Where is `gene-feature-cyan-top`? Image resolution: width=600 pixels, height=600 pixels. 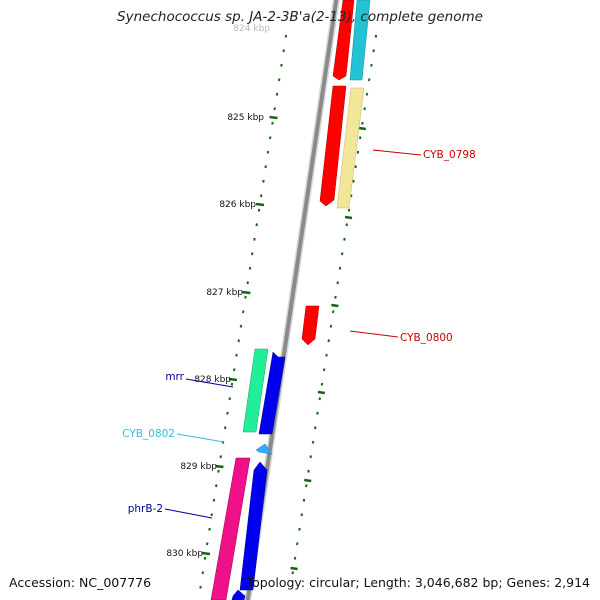 gene-feature-cyan-top is located at coordinates (360, 40).